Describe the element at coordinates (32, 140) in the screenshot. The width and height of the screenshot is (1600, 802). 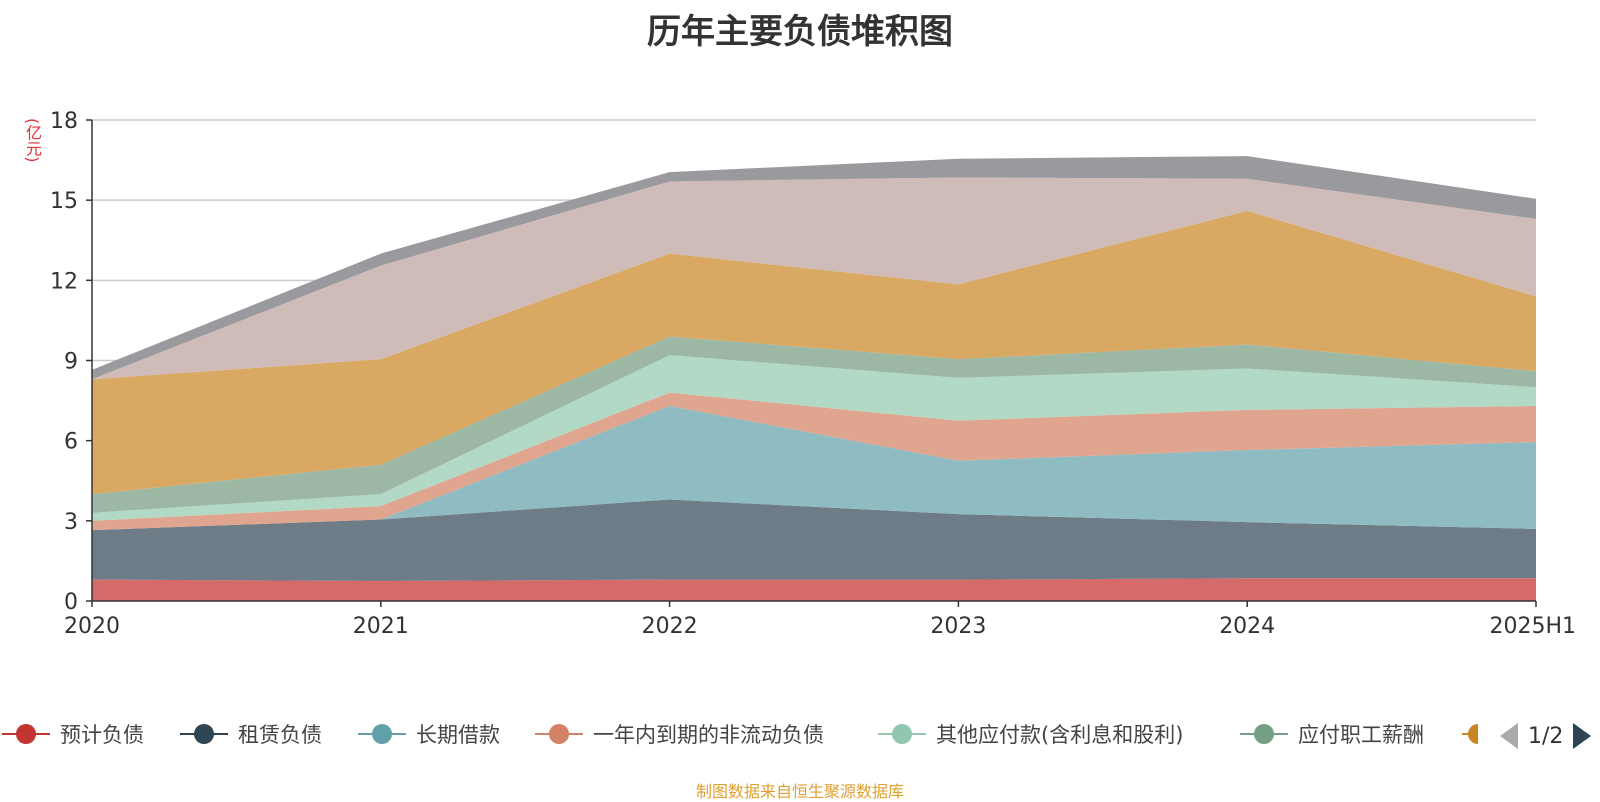
I see `y-axis-unit: (亿元)` at that location.